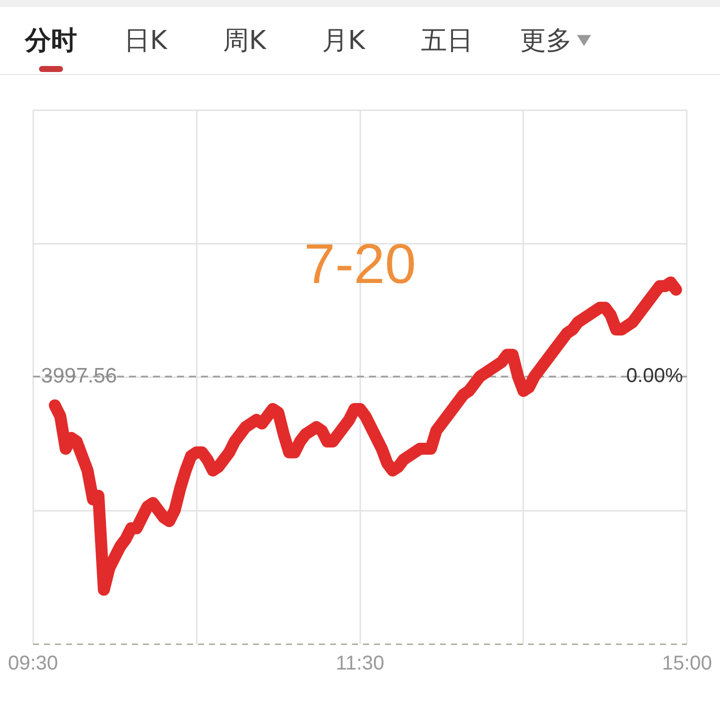 This screenshot has width=720, height=707. What do you see at coordinates (687, 663) in the screenshot?
I see `x-tick-label: 15:00` at bounding box center [687, 663].